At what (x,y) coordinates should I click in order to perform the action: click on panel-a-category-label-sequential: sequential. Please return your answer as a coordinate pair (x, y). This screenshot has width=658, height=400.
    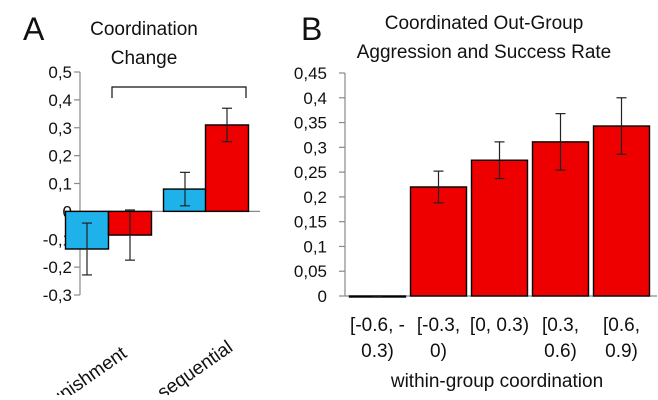
    Looking at the image, I should click on (195, 366).